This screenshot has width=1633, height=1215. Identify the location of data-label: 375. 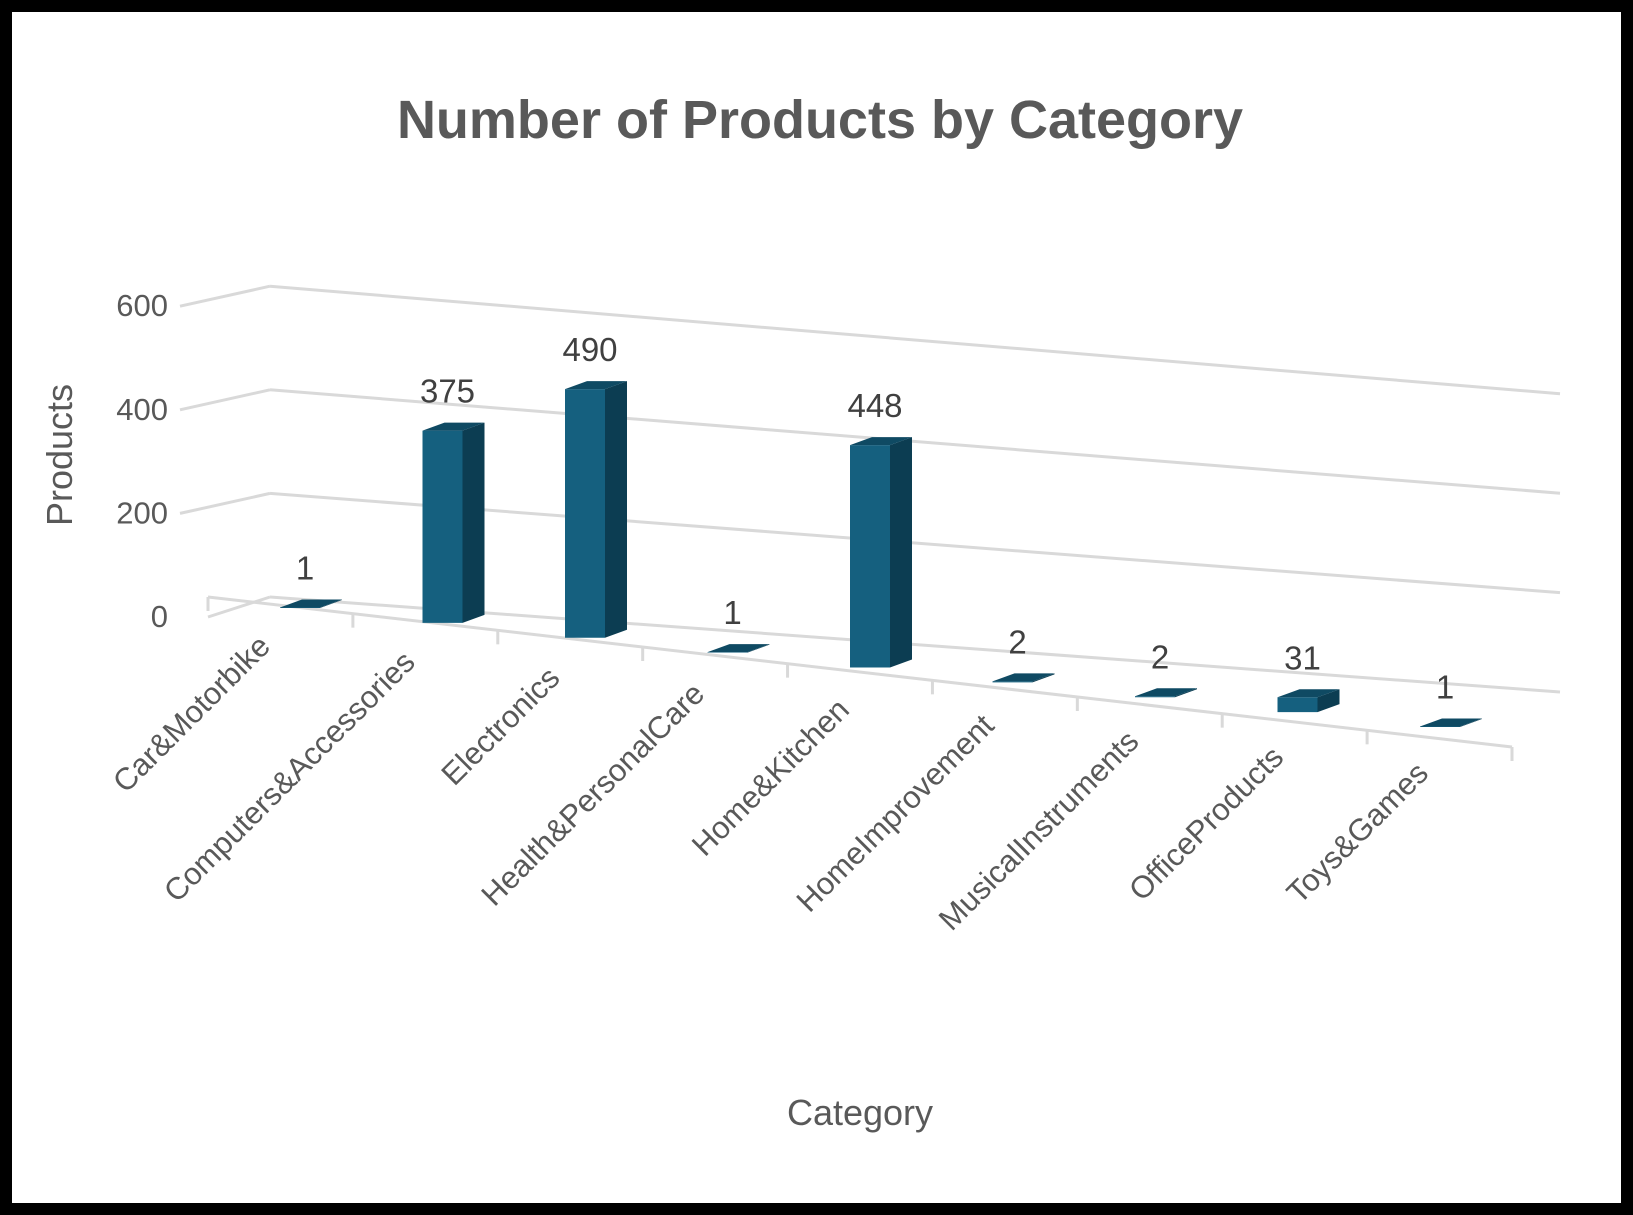
(447, 391).